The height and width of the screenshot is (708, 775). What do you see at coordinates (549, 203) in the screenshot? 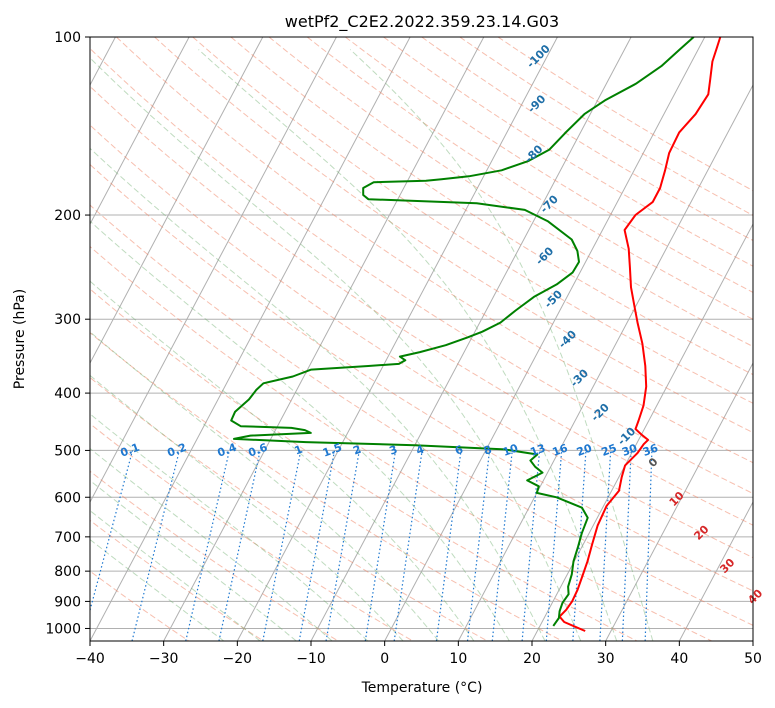
I see `isotherm-label: -70` at bounding box center [549, 203].